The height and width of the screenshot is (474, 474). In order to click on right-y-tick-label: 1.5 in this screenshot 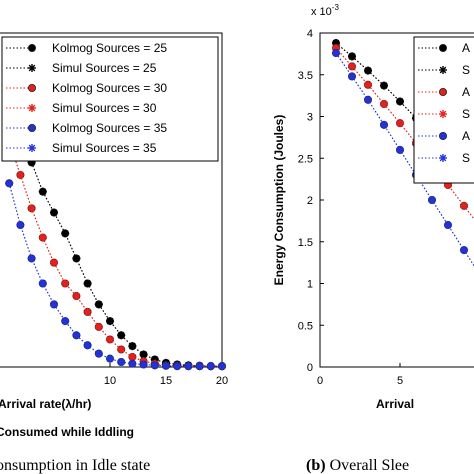, I will do `click(305, 243)`.